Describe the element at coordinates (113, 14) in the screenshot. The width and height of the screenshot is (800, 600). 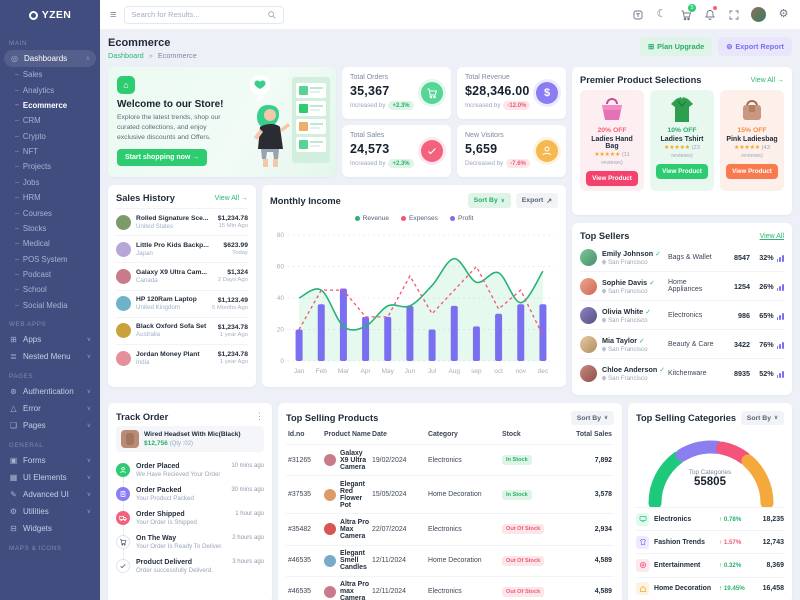
I see `menu-icon: ≡` at that location.